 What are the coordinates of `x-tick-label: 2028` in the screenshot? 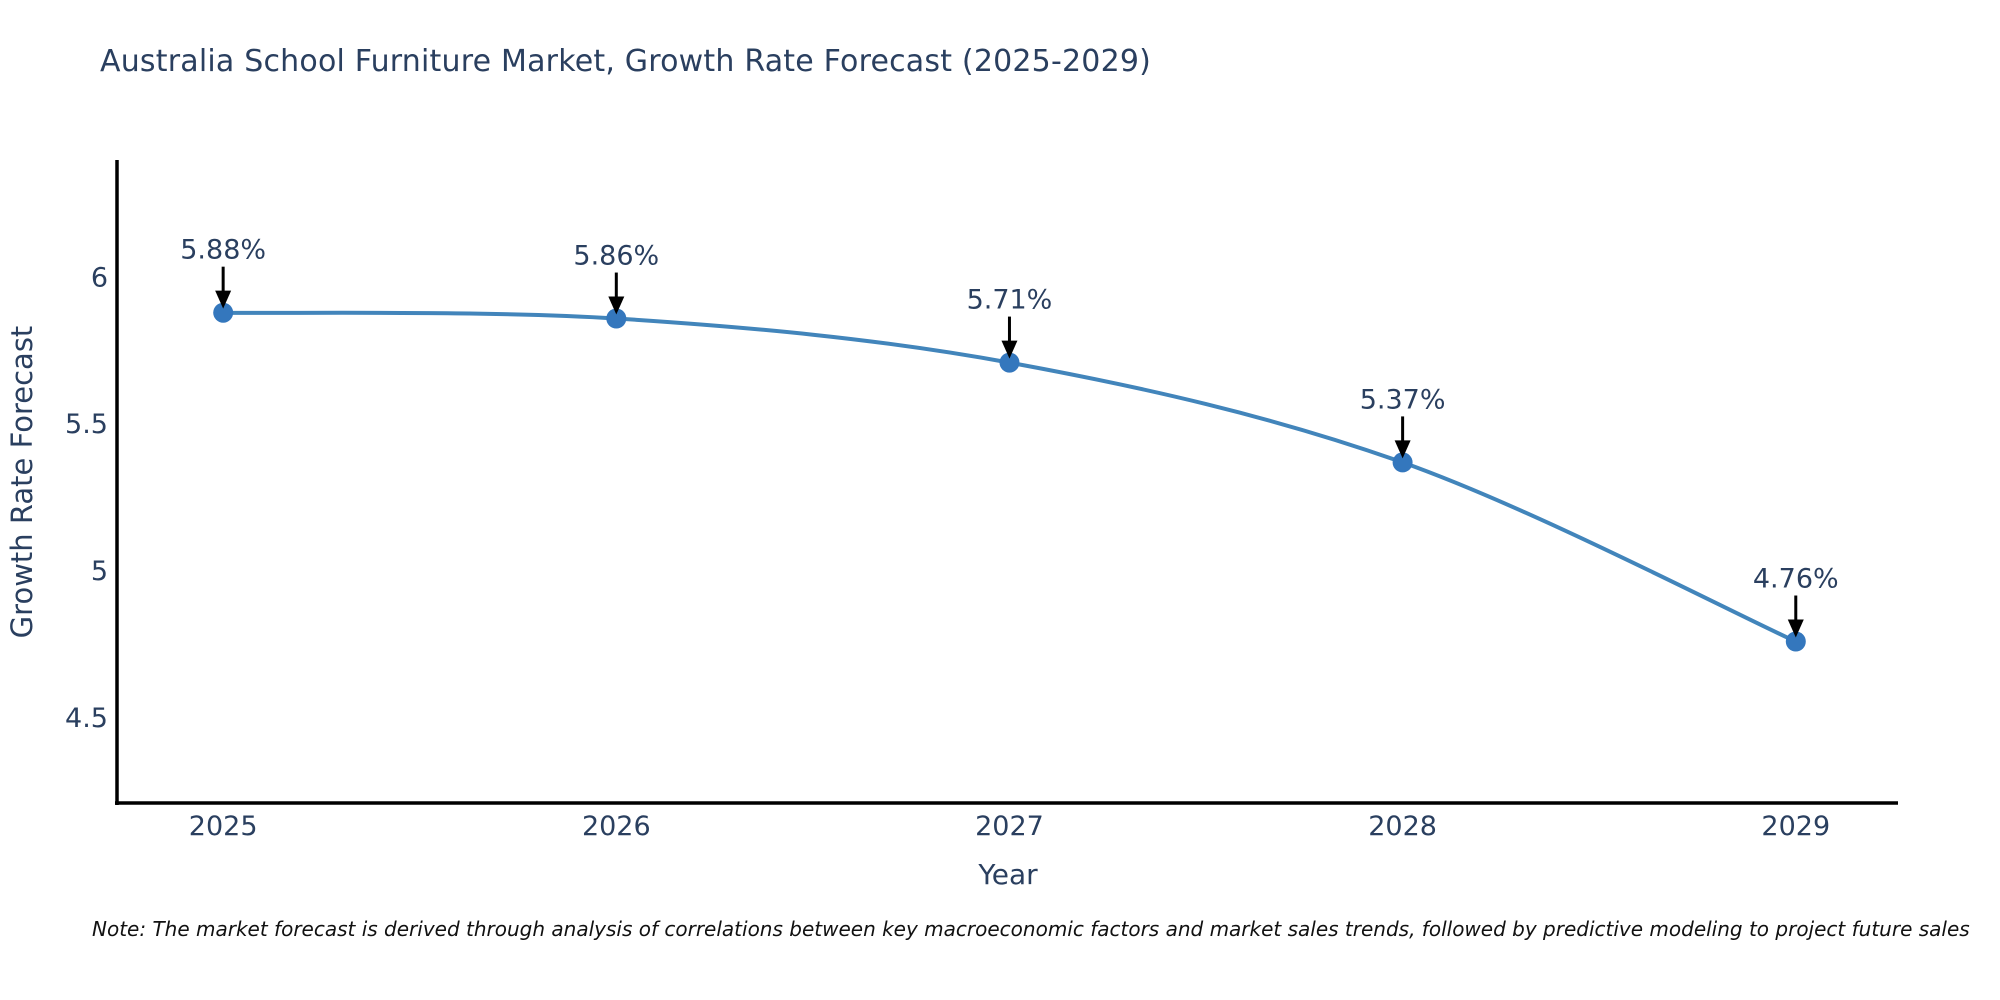 It's located at (1402, 826).